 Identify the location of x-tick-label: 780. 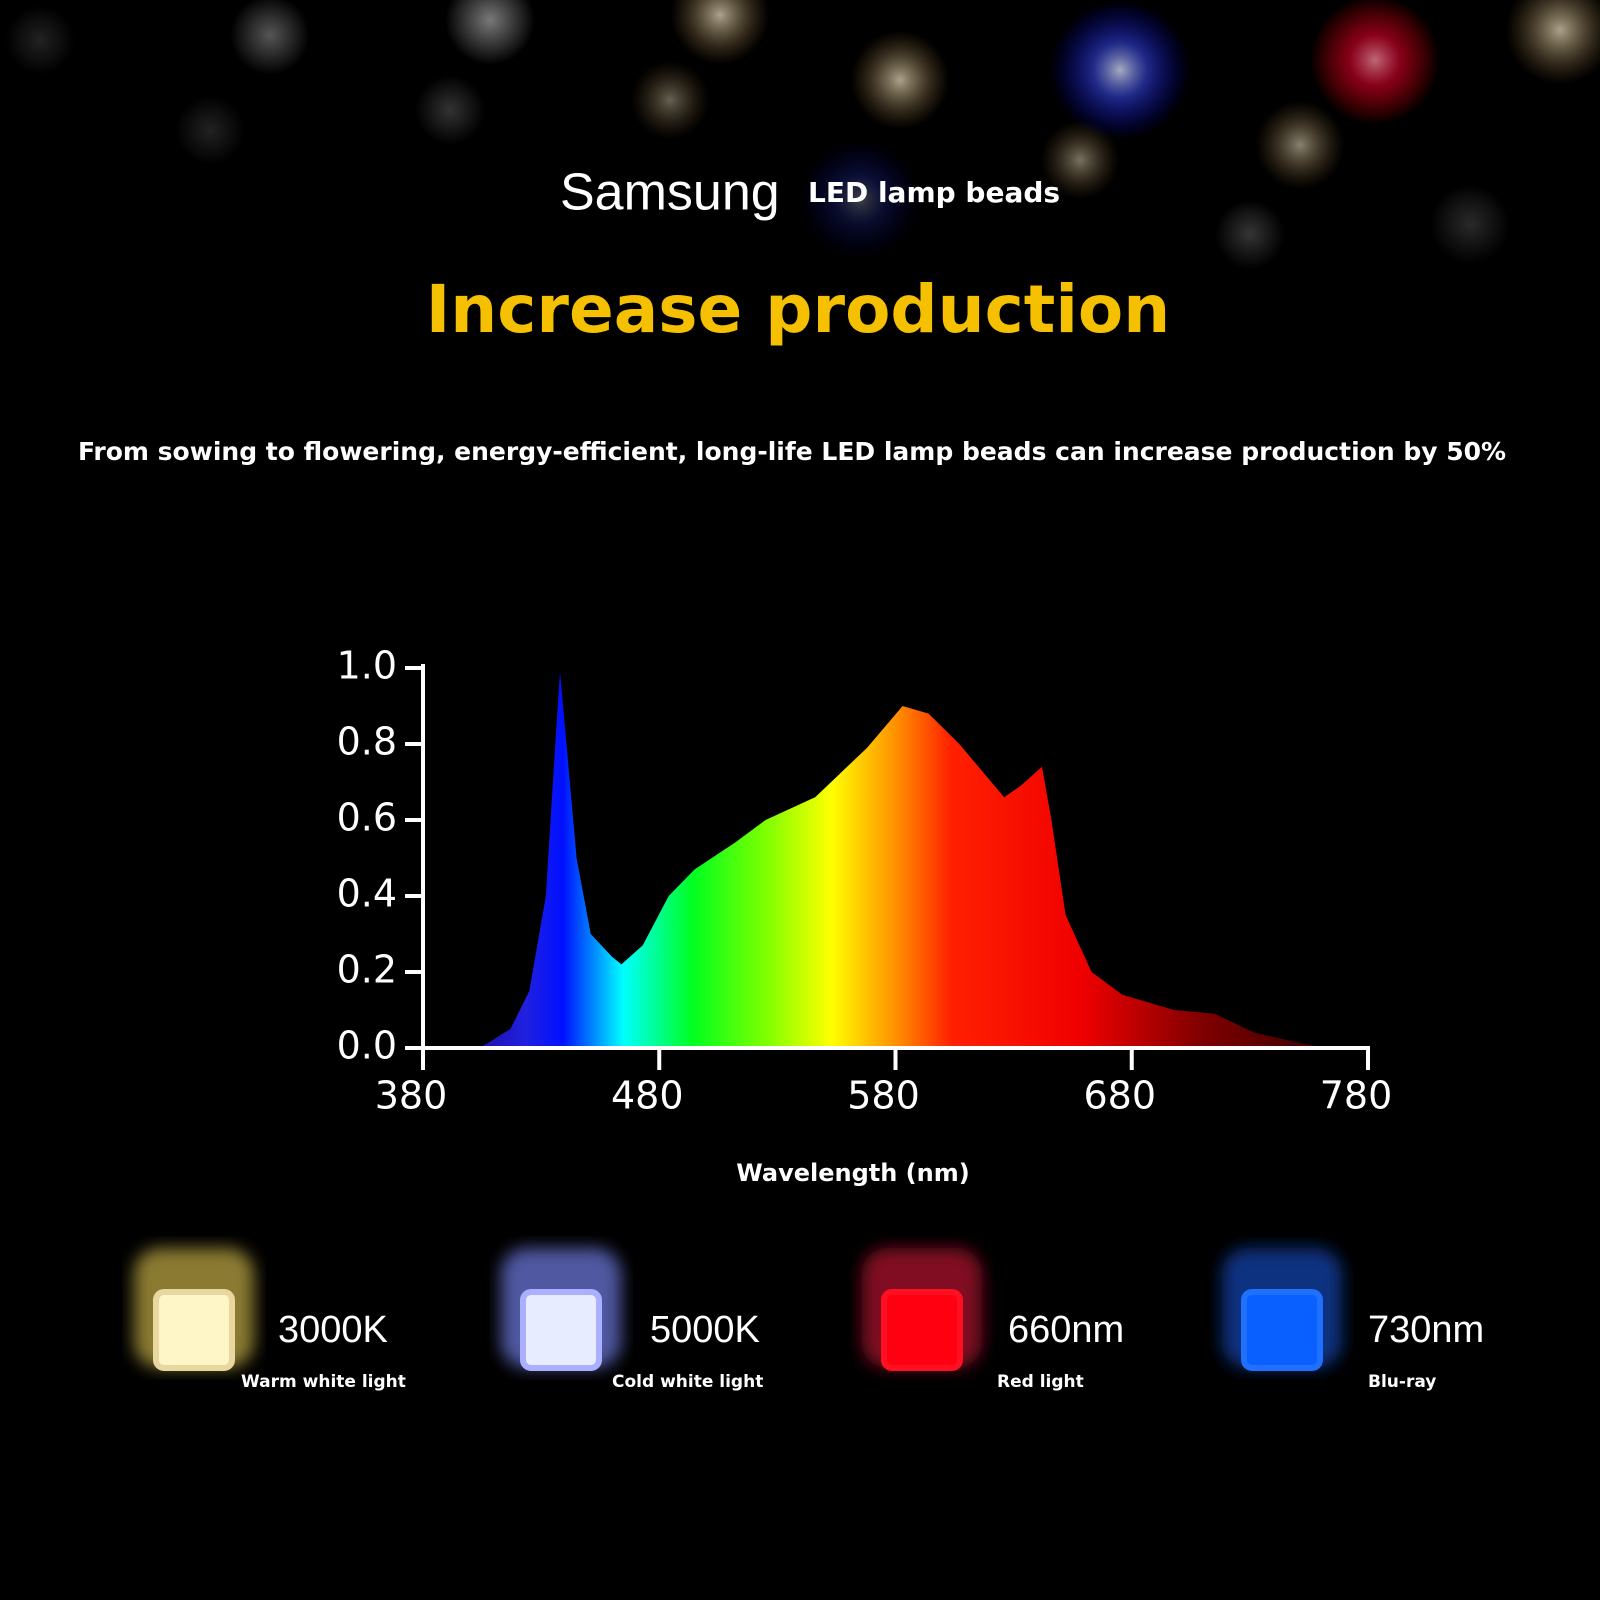
(1356, 1096).